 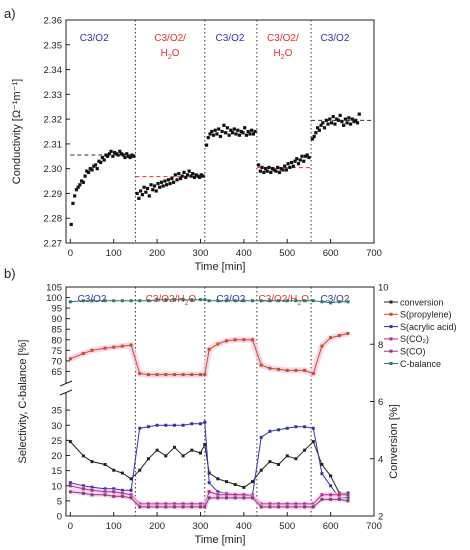 What do you see at coordinates (23, 402) in the screenshot?
I see `y-axis-label-b: Selectivity, C-balance [%]` at bounding box center [23, 402].